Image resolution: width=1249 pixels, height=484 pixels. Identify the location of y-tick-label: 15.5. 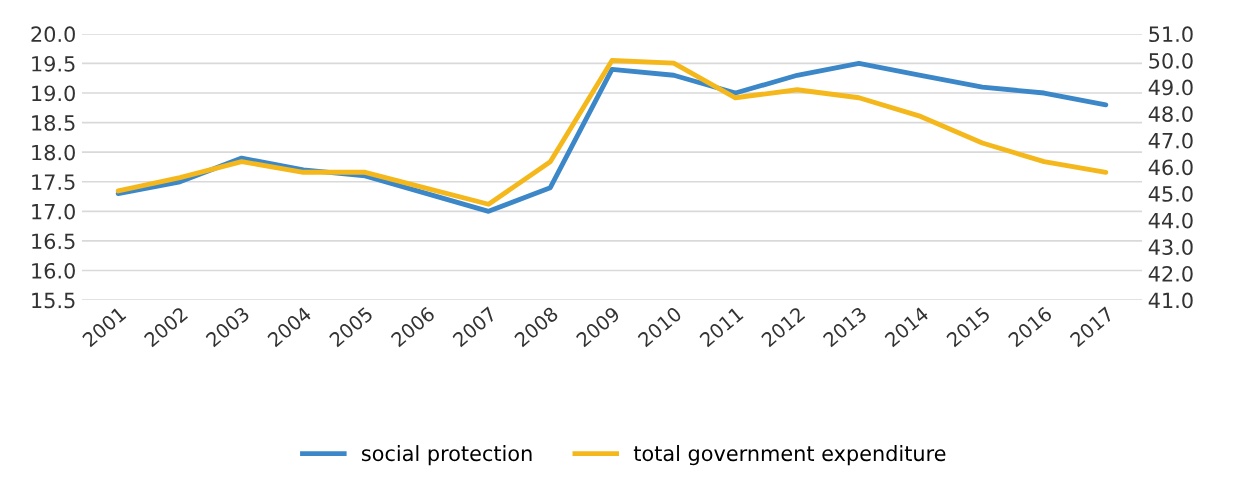
(53, 300).